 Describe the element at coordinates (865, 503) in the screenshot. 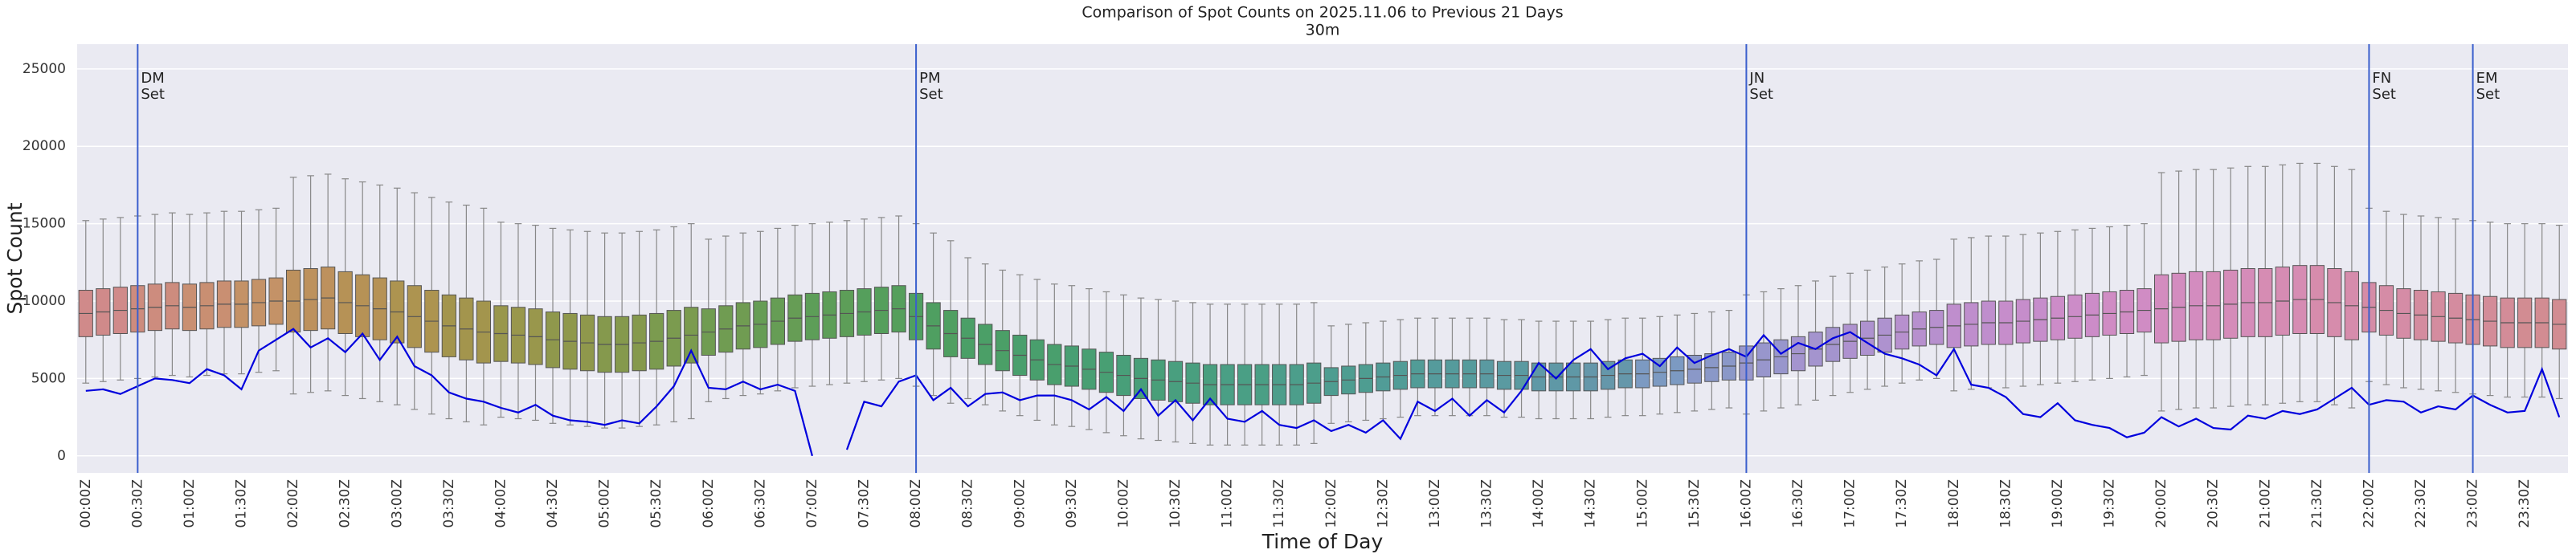

I see `x-tick-label: 07:30Z` at that location.